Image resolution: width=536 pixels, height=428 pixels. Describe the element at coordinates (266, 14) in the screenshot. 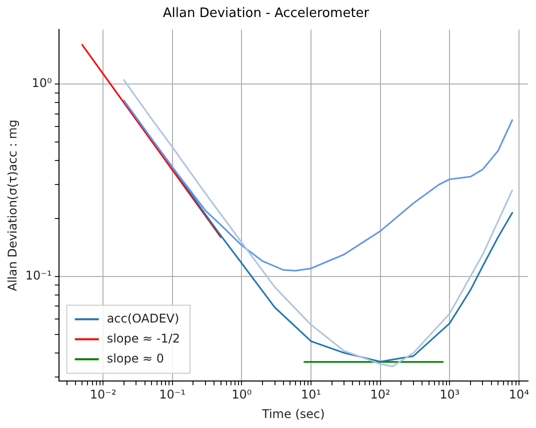

I see `chart-title: Allan Deviation - Accelerometer` at that location.